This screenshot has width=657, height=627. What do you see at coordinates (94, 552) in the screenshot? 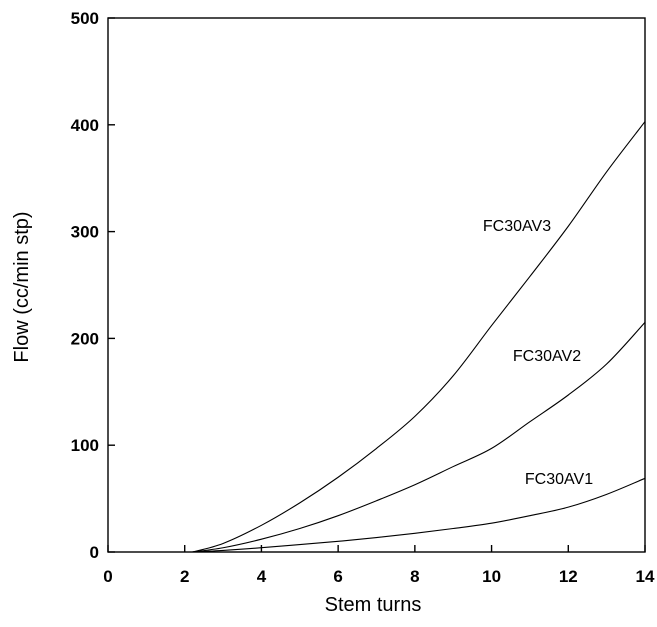
I see `y-tick-label: 0` at bounding box center [94, 552].